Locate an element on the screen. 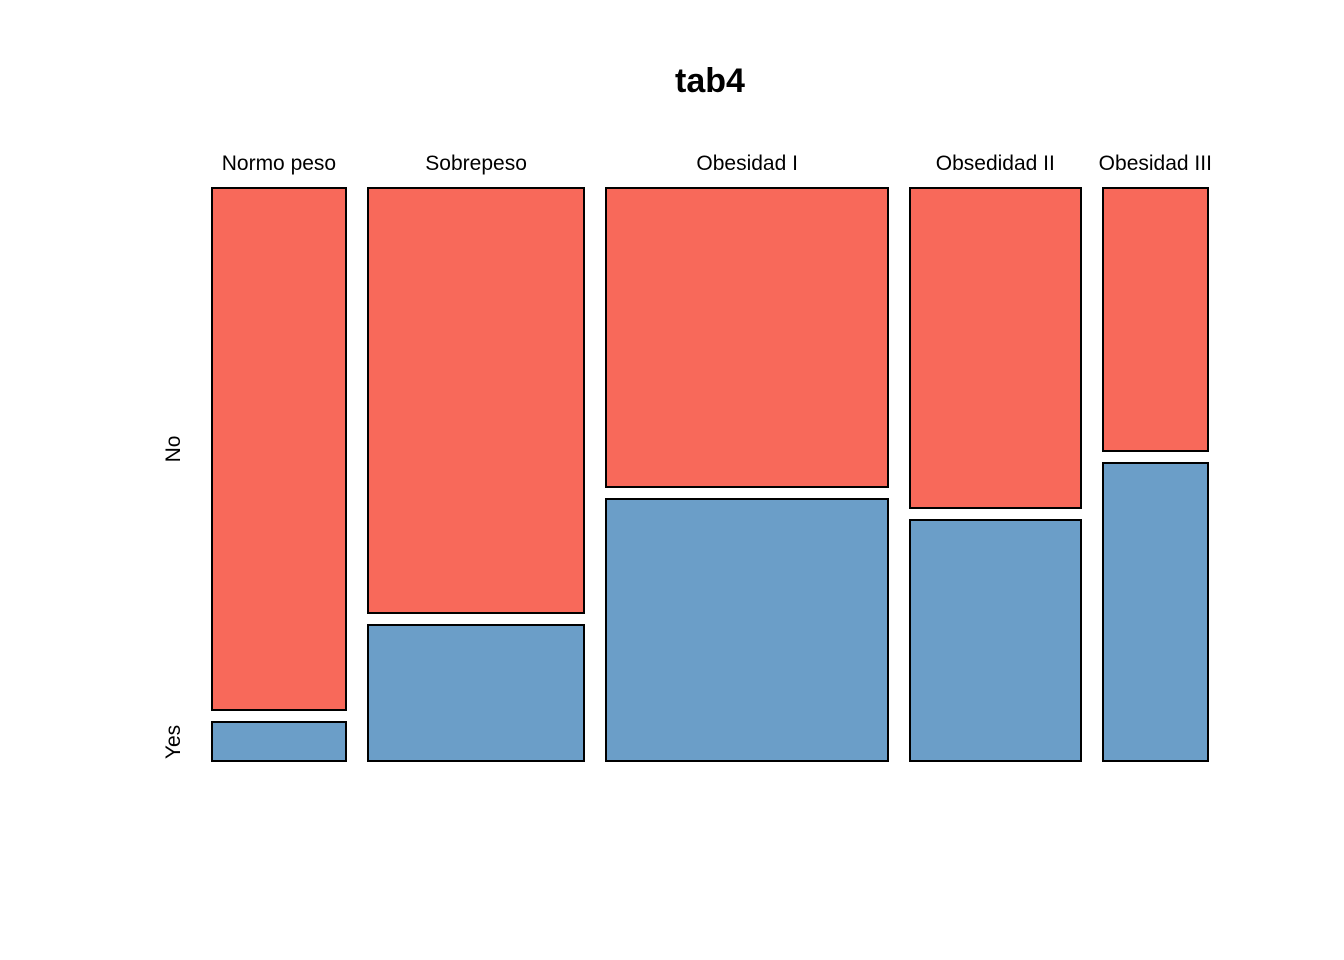 The height and width of the screenshot is (960, 1344). y-axis-label-no: No is located at coordinates (173, 449).